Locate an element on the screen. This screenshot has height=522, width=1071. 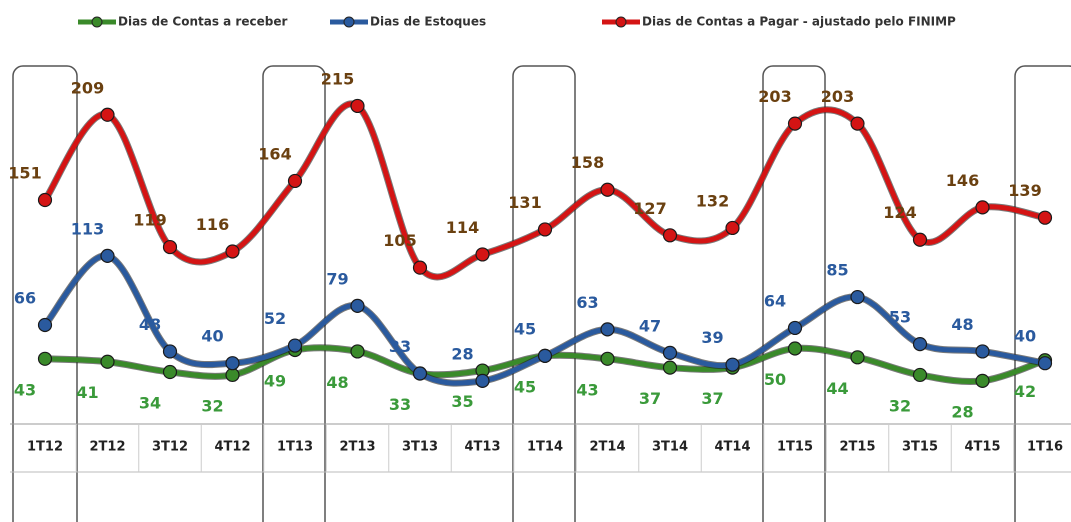
legend-label: Dias de Estoques is located at coordinates (428, 22).